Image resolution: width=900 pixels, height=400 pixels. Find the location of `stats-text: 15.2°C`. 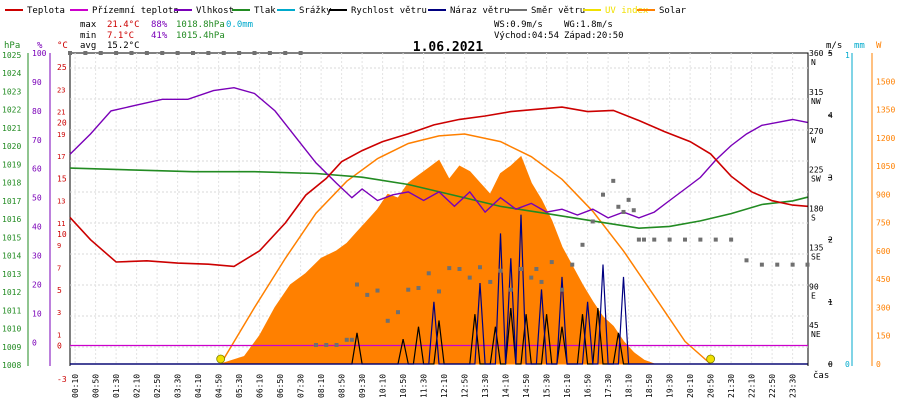

stats-text: 15.2°C is located at coordinates (123, 46).